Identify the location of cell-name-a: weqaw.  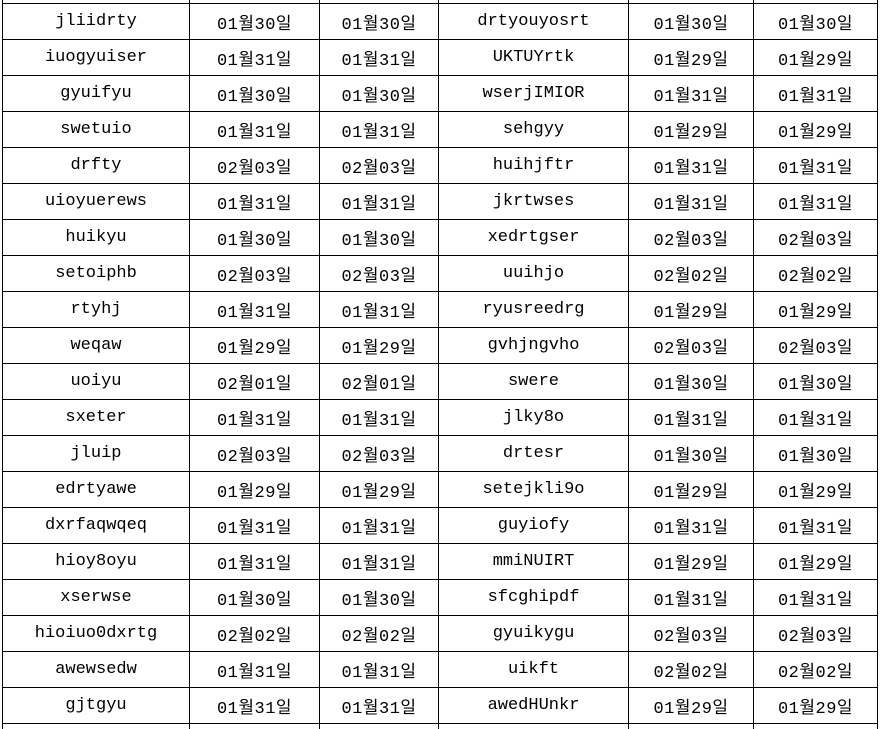
(96, 345).